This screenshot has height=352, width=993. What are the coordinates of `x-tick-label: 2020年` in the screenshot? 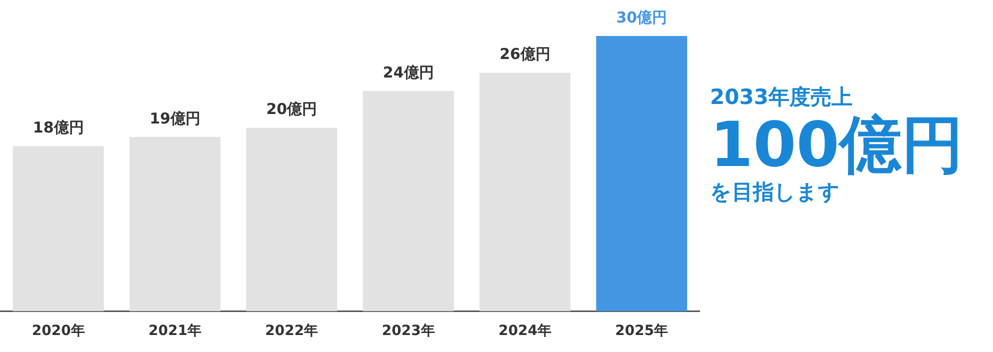 It's located at (58, 331).